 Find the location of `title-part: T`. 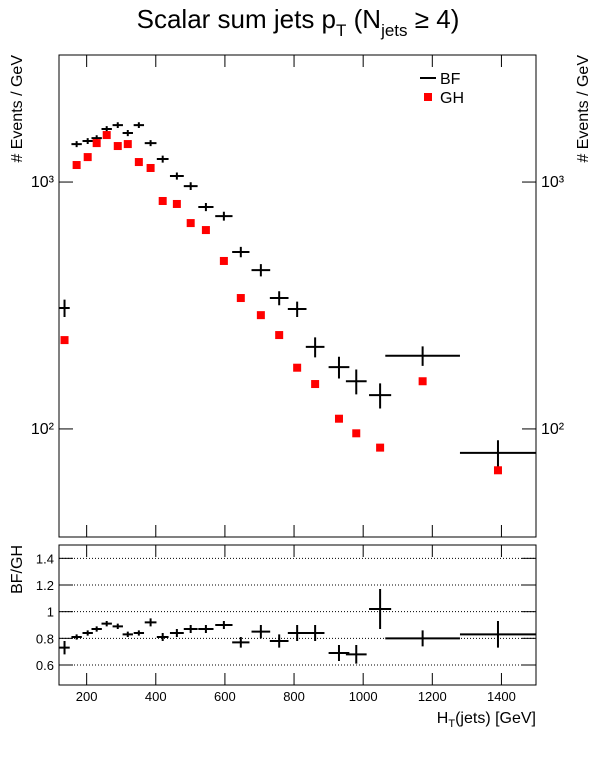

title-part: T is located at coordinates (341, 30).